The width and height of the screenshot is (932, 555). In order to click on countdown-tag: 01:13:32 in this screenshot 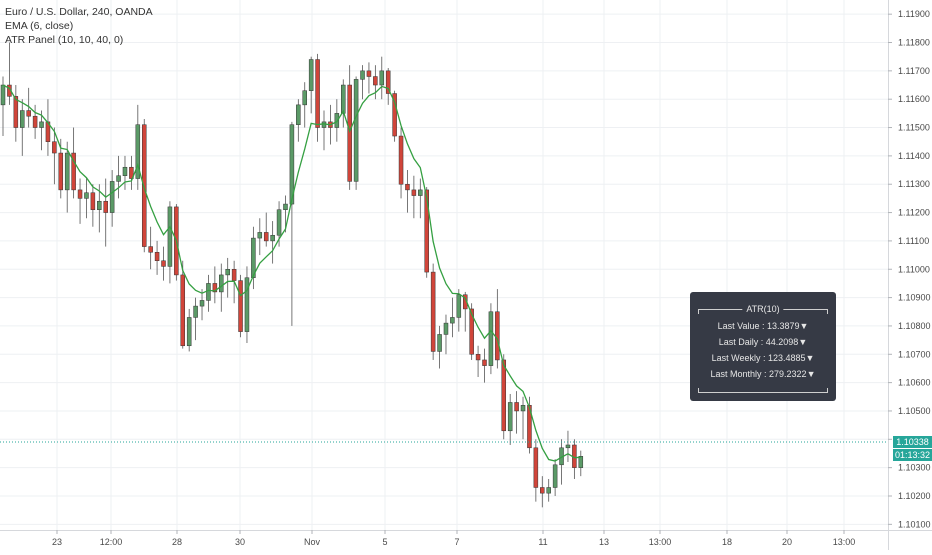, I will do `click(912, 455)`.